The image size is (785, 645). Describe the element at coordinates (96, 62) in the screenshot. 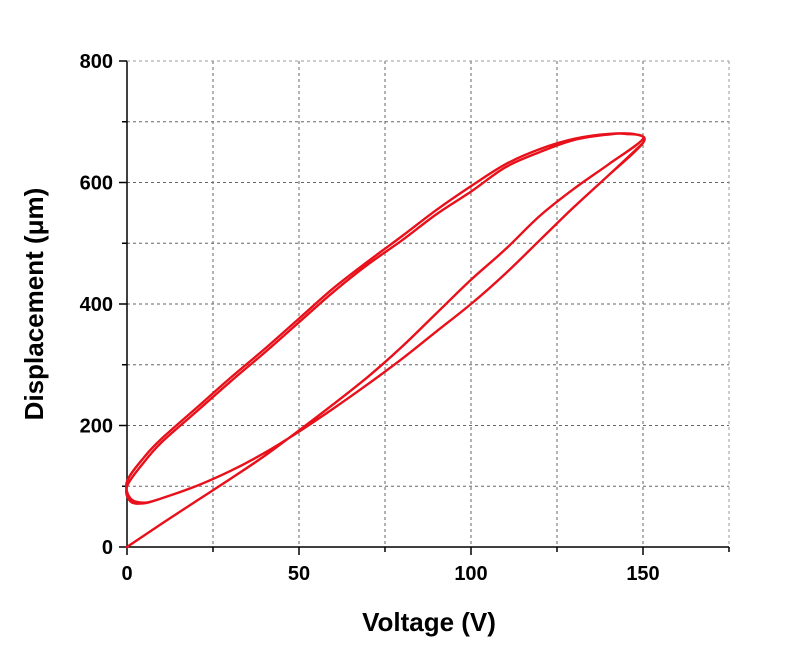

I see `y-tick-label: 800` at that location.